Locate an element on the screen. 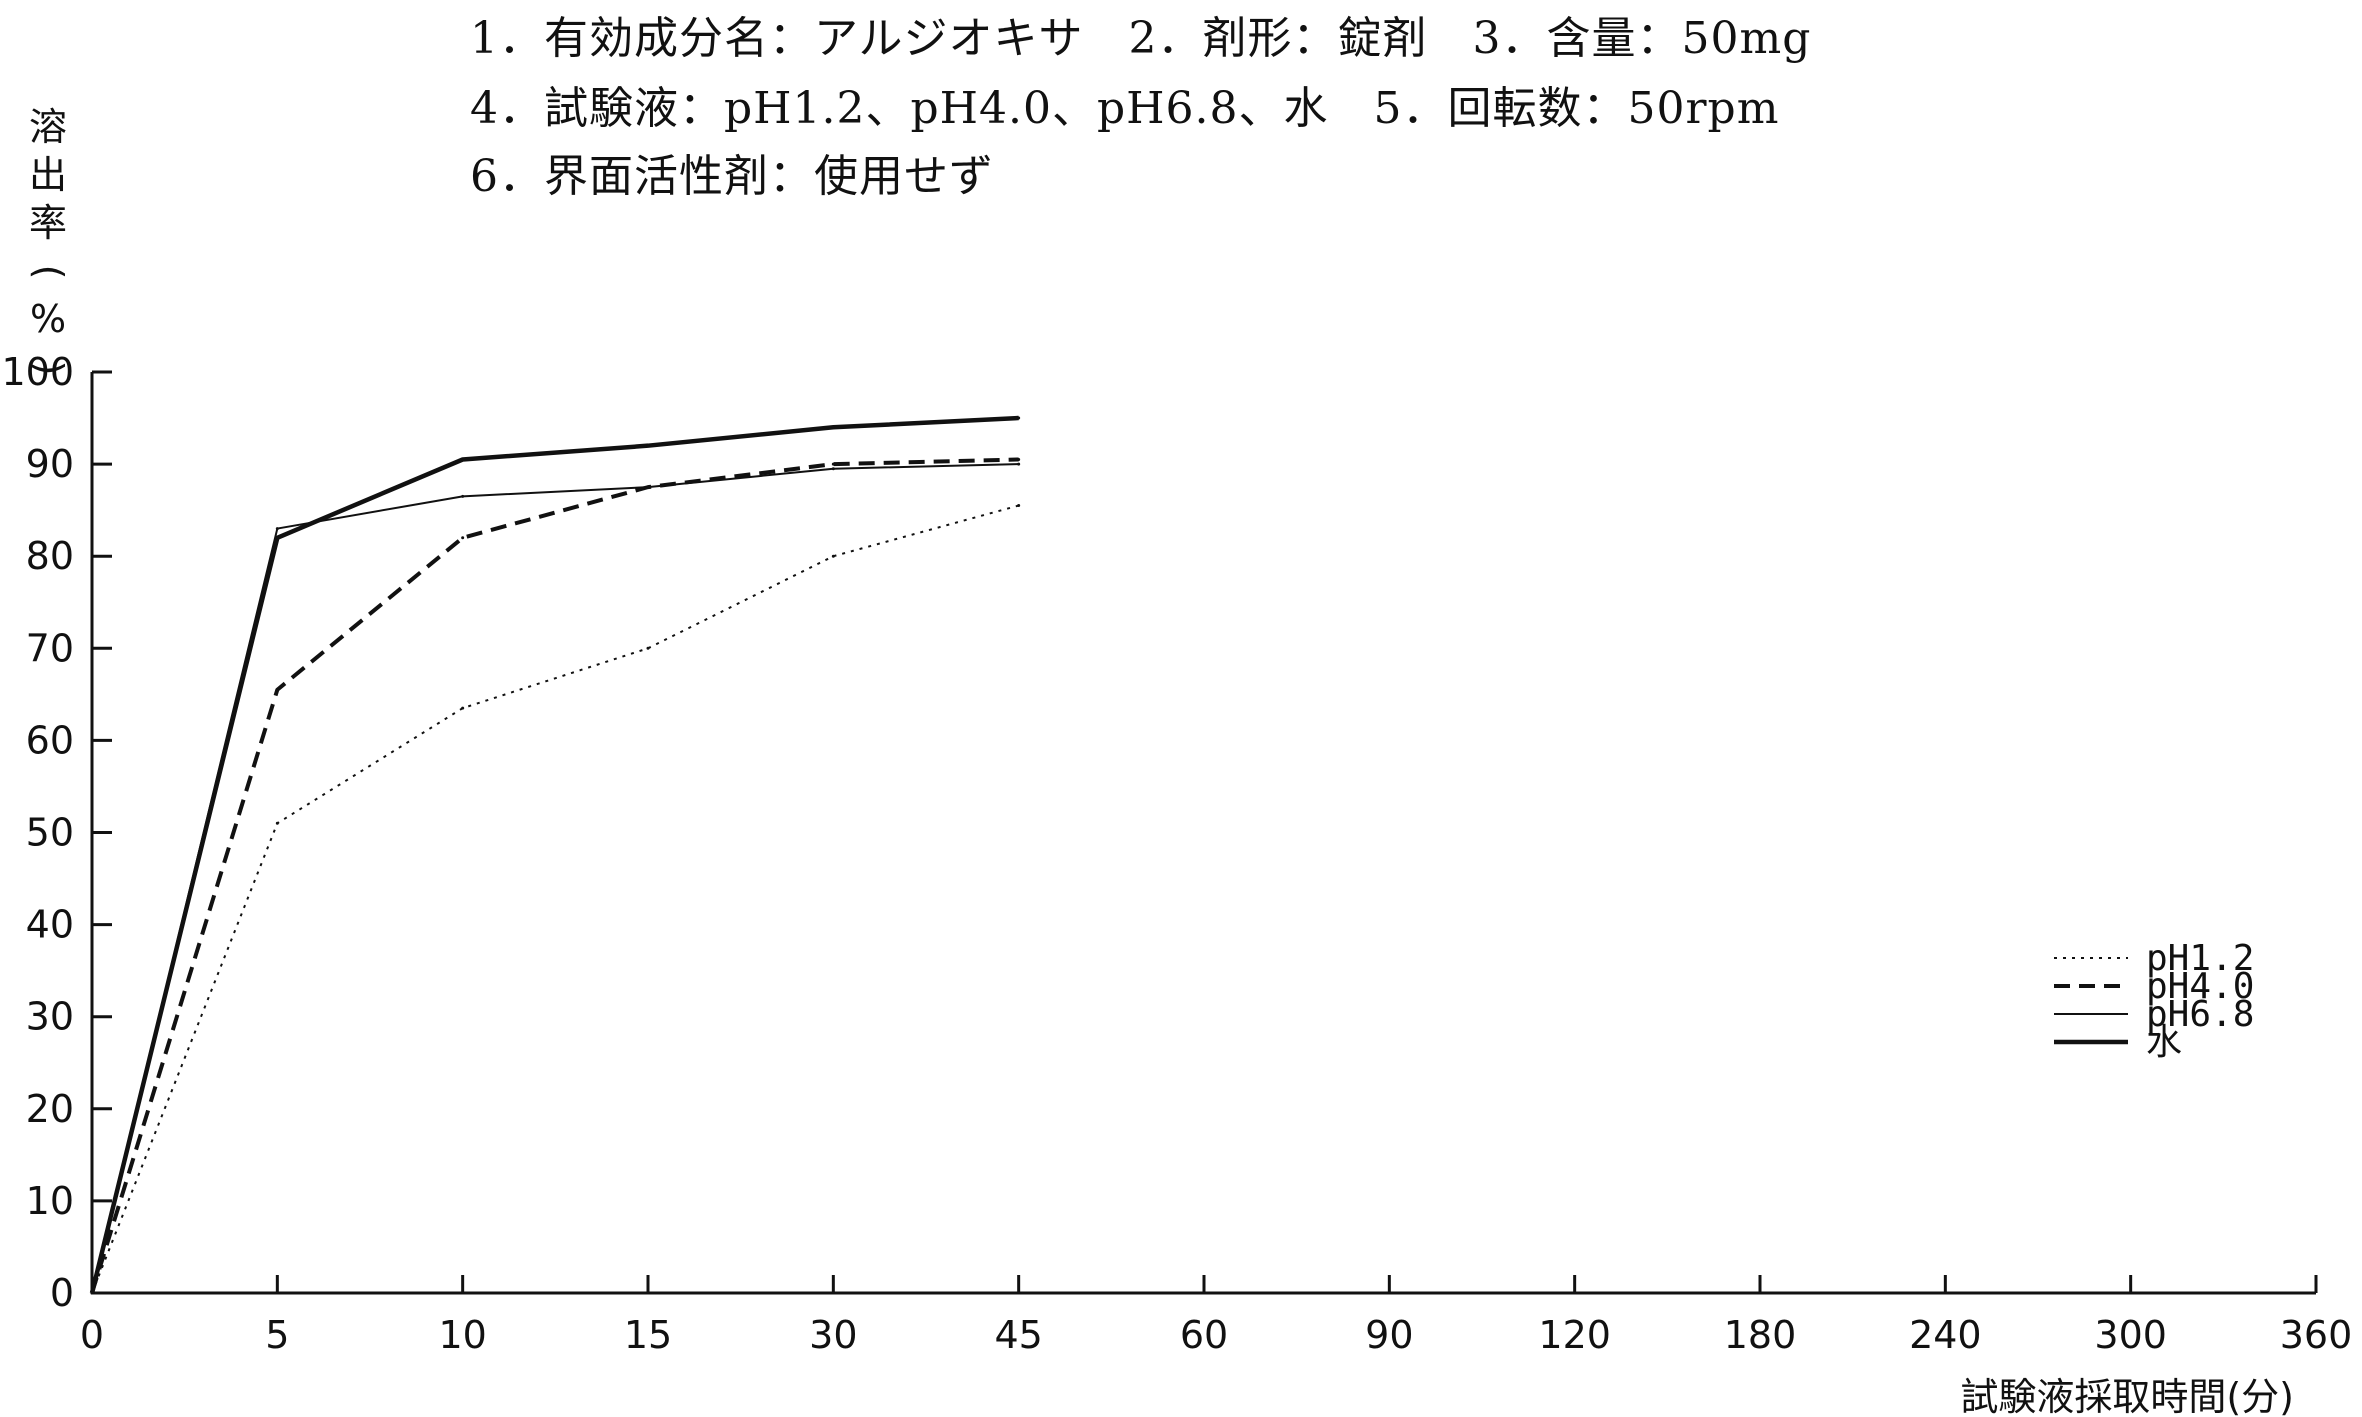 This screenshot has height=1417, width=2362. y-tick-label: 90 is located at coordinates (50, 464).